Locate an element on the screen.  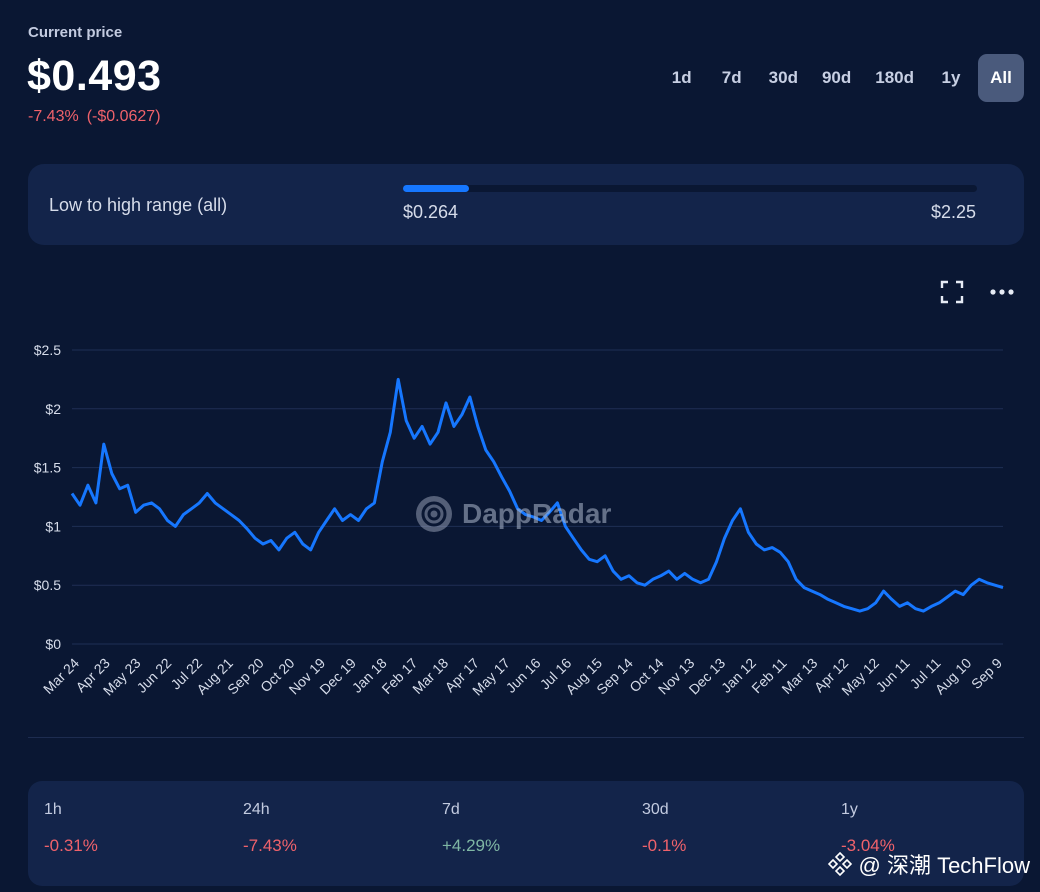
y-tick-label: $1.5 is located at coordinates (47, 468).